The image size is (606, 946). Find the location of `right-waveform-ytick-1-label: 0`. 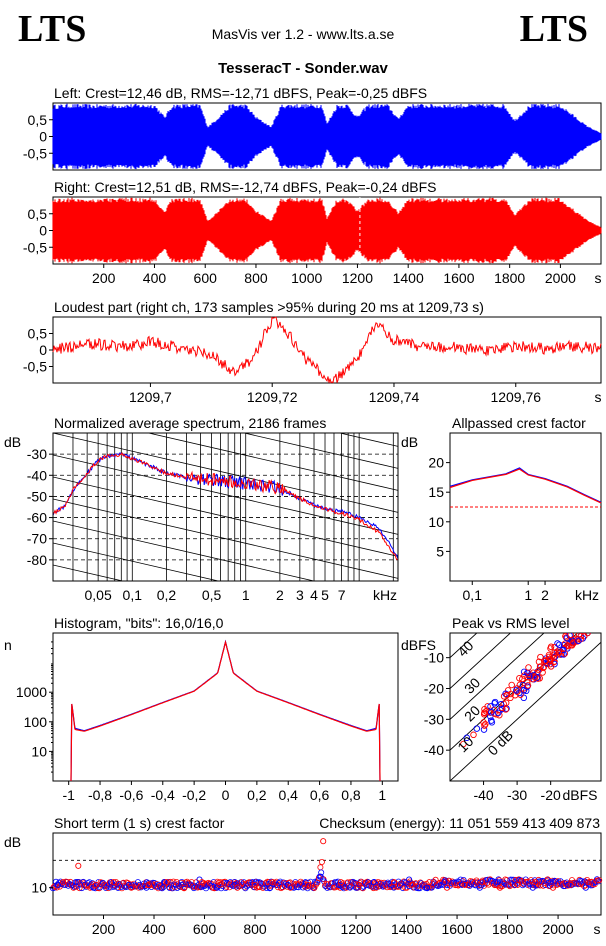

right-waveform-ytick-1-label: 0 is located at coordinates (43, 231).